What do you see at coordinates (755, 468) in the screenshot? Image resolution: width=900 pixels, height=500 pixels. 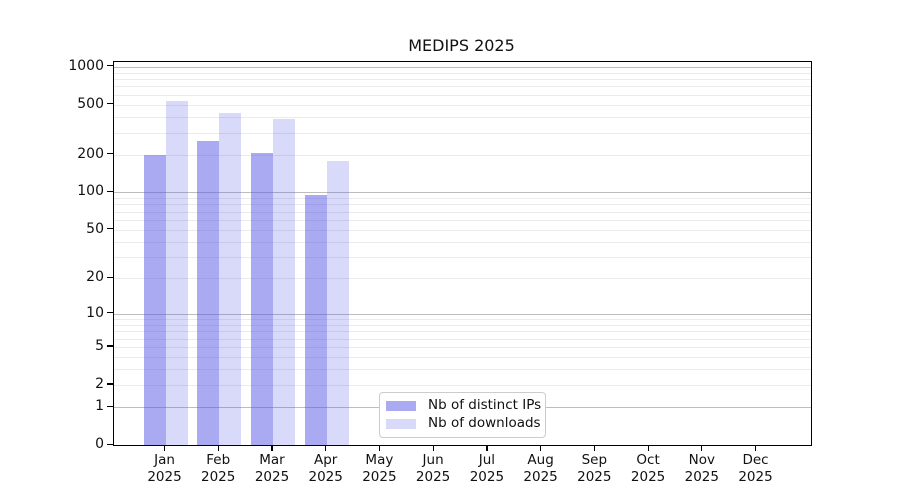 I see `x-tick-label-dec: Dec 2025` at bounding box center [755, 468].